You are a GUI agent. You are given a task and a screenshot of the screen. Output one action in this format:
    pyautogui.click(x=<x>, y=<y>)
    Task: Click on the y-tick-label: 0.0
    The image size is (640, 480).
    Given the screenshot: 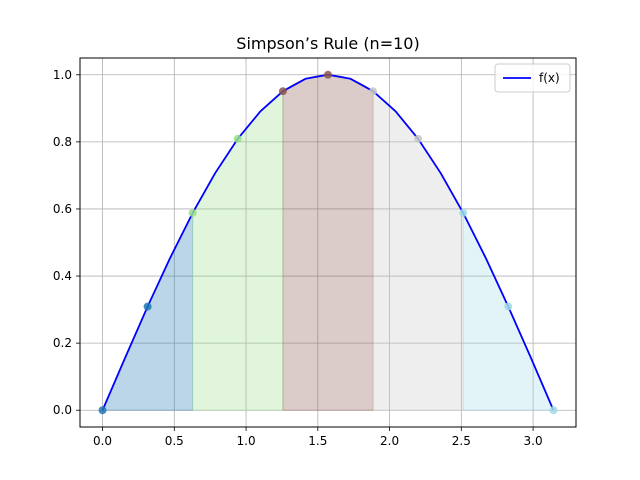 What is the action you would take?
    pyautogui.click(x=62, y=410)
    